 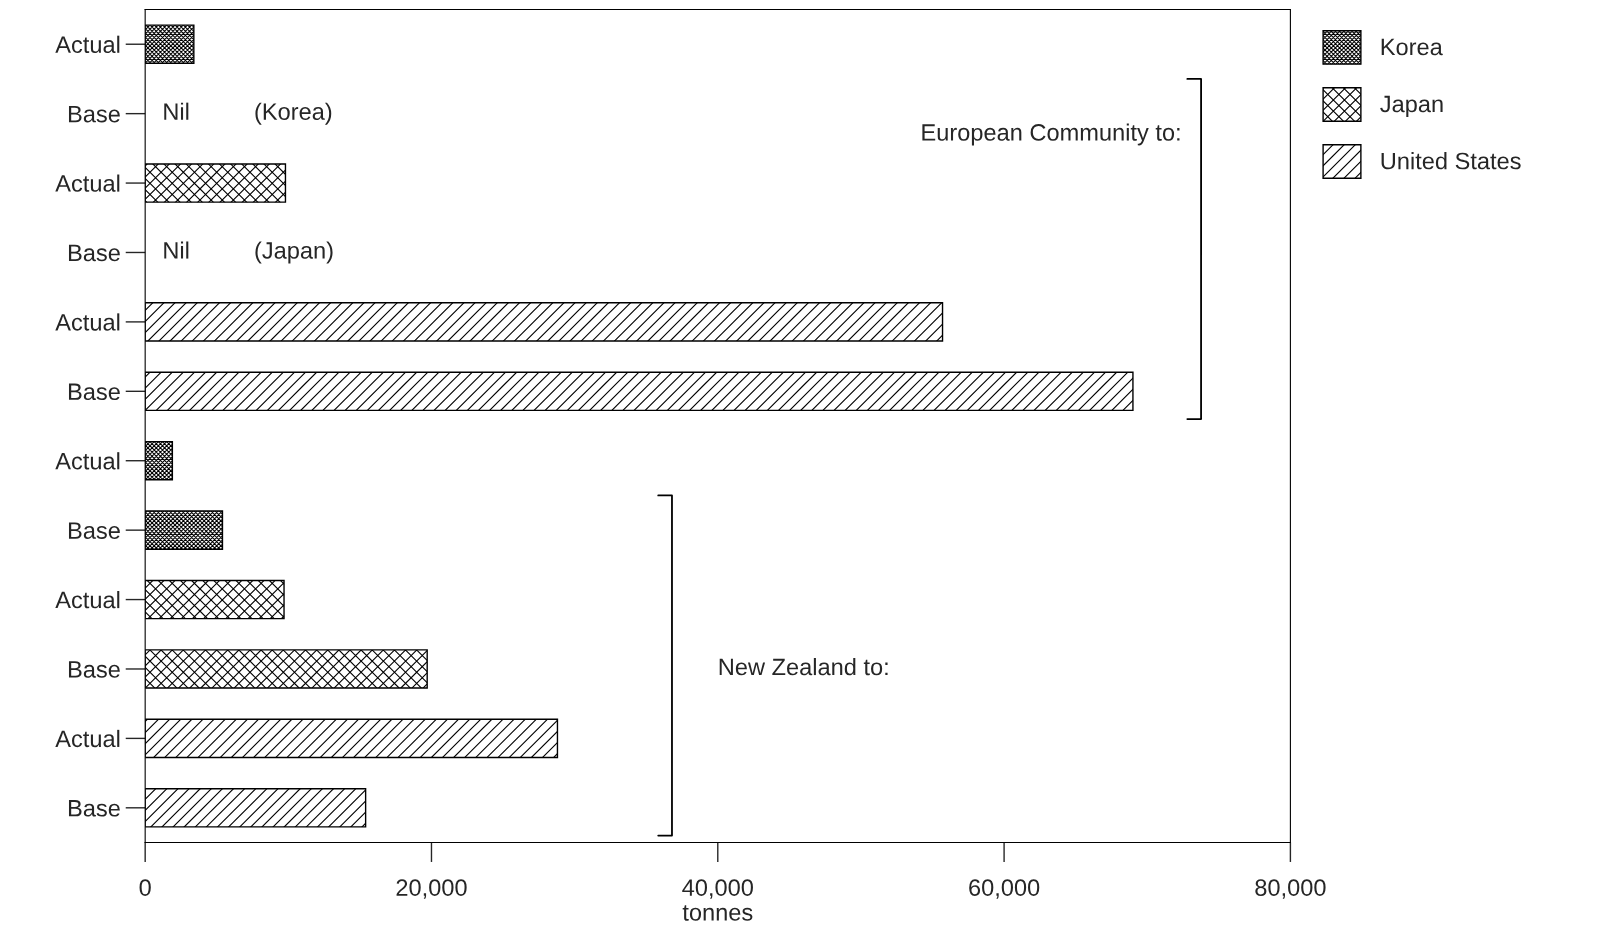 What do you see at coordinates (1411, 106) in the screenshot?
I see `legend-label: Japan` at bounding box center [1411, 106].